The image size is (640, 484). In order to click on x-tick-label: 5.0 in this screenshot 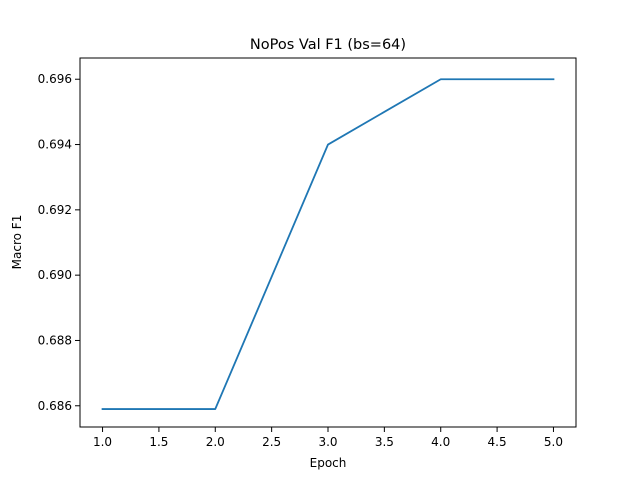, I will do `click(553, 442)`.